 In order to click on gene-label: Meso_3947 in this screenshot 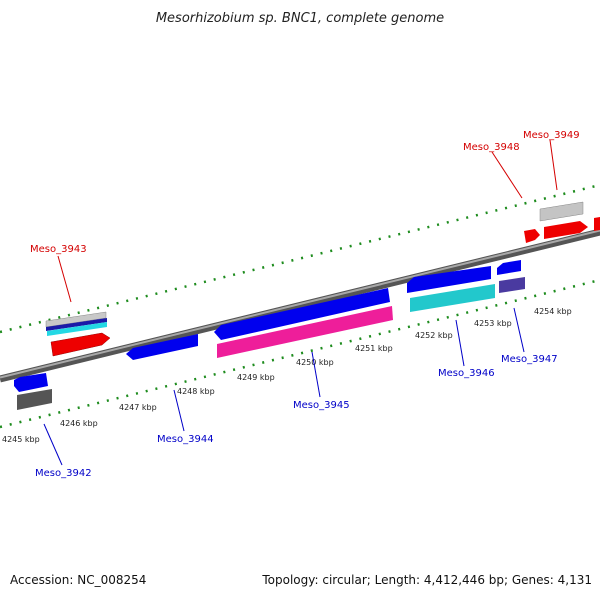, I will do `click(529, 359)`.